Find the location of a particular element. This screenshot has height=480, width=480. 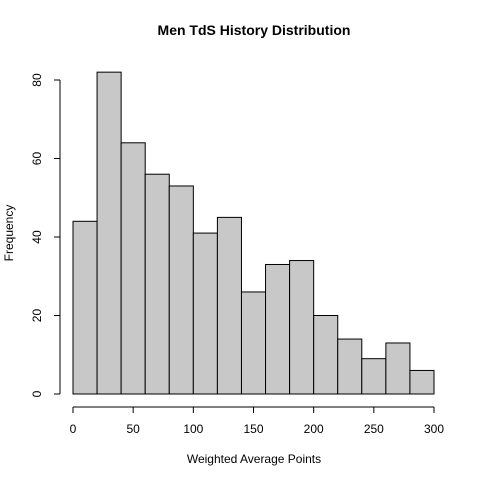

chart-title: Men TdS History Distribution is located at coordinates (254, 30).